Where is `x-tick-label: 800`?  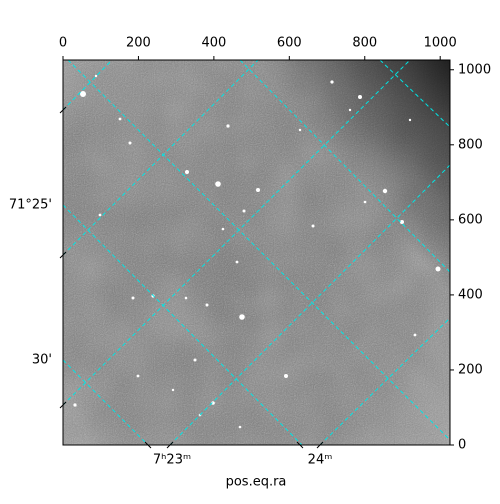 x-tick-label: 800 is located at coordinates (364, 43).